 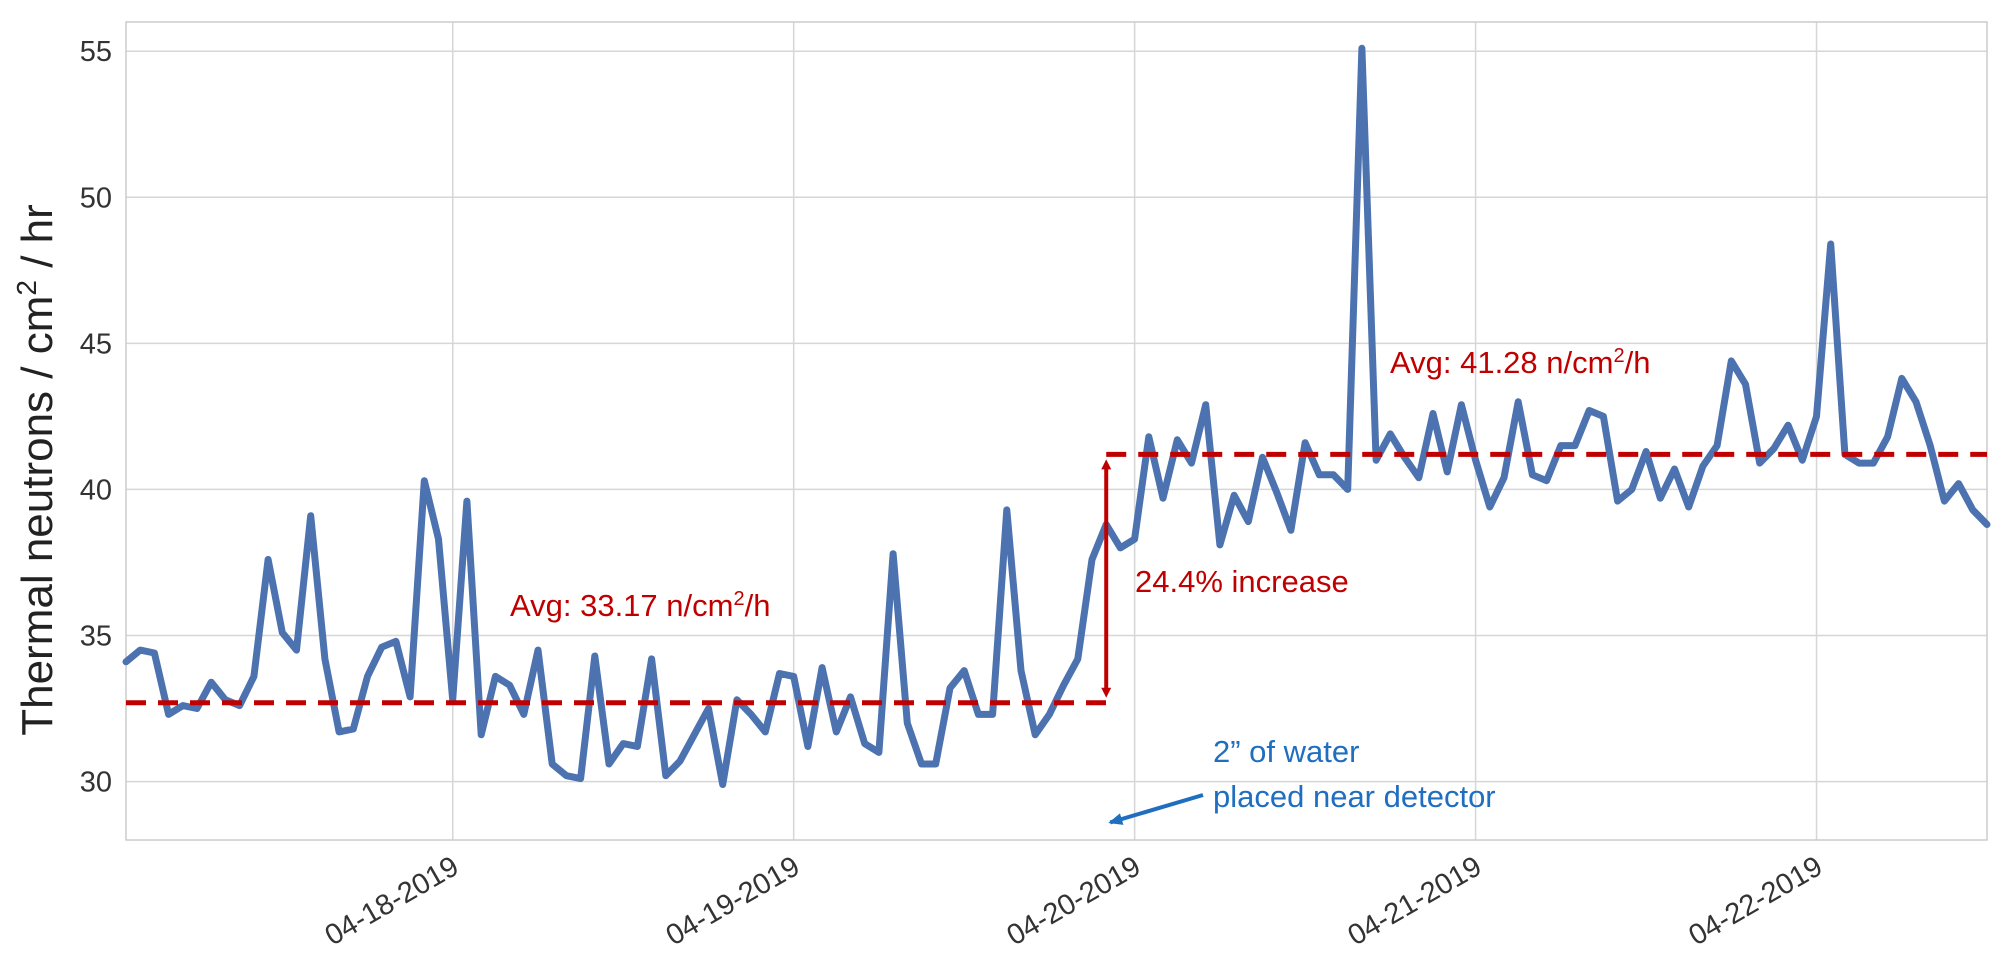 What do you see at coordinates (96, 637) in the screenshot?
I see `y-tick-label: 35` at bounding box center [96, 637].